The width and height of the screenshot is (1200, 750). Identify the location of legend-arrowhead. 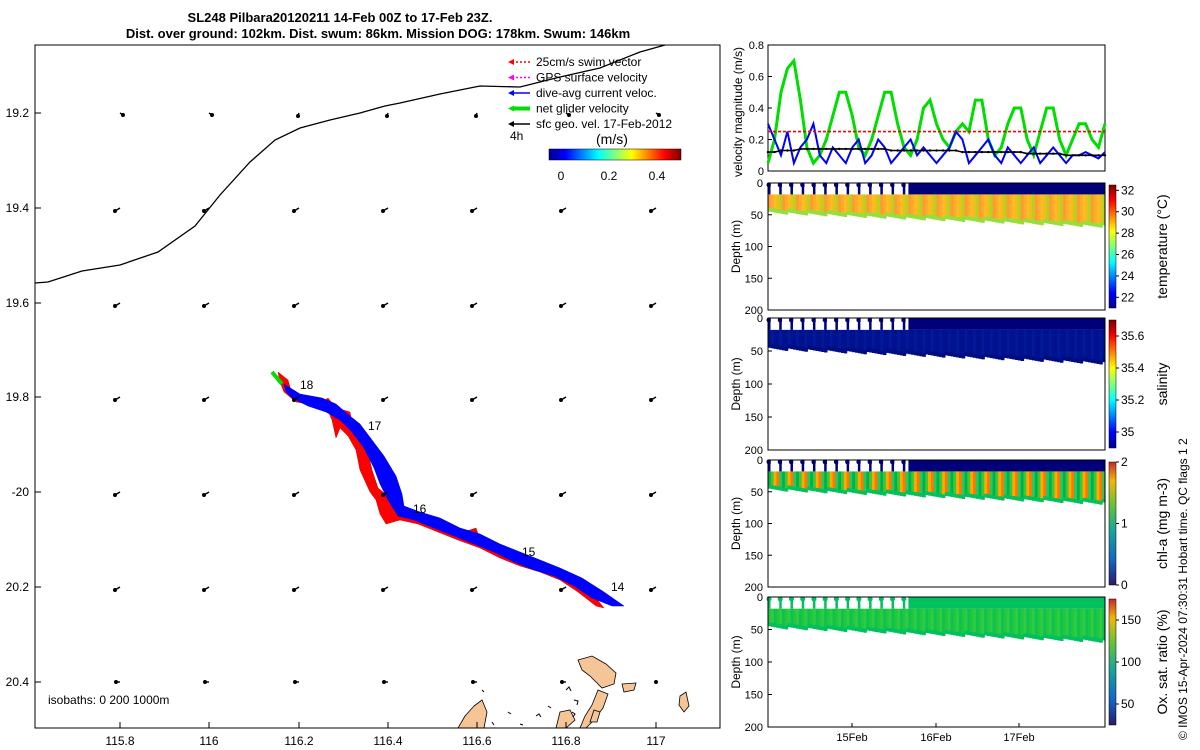
(511, 62).